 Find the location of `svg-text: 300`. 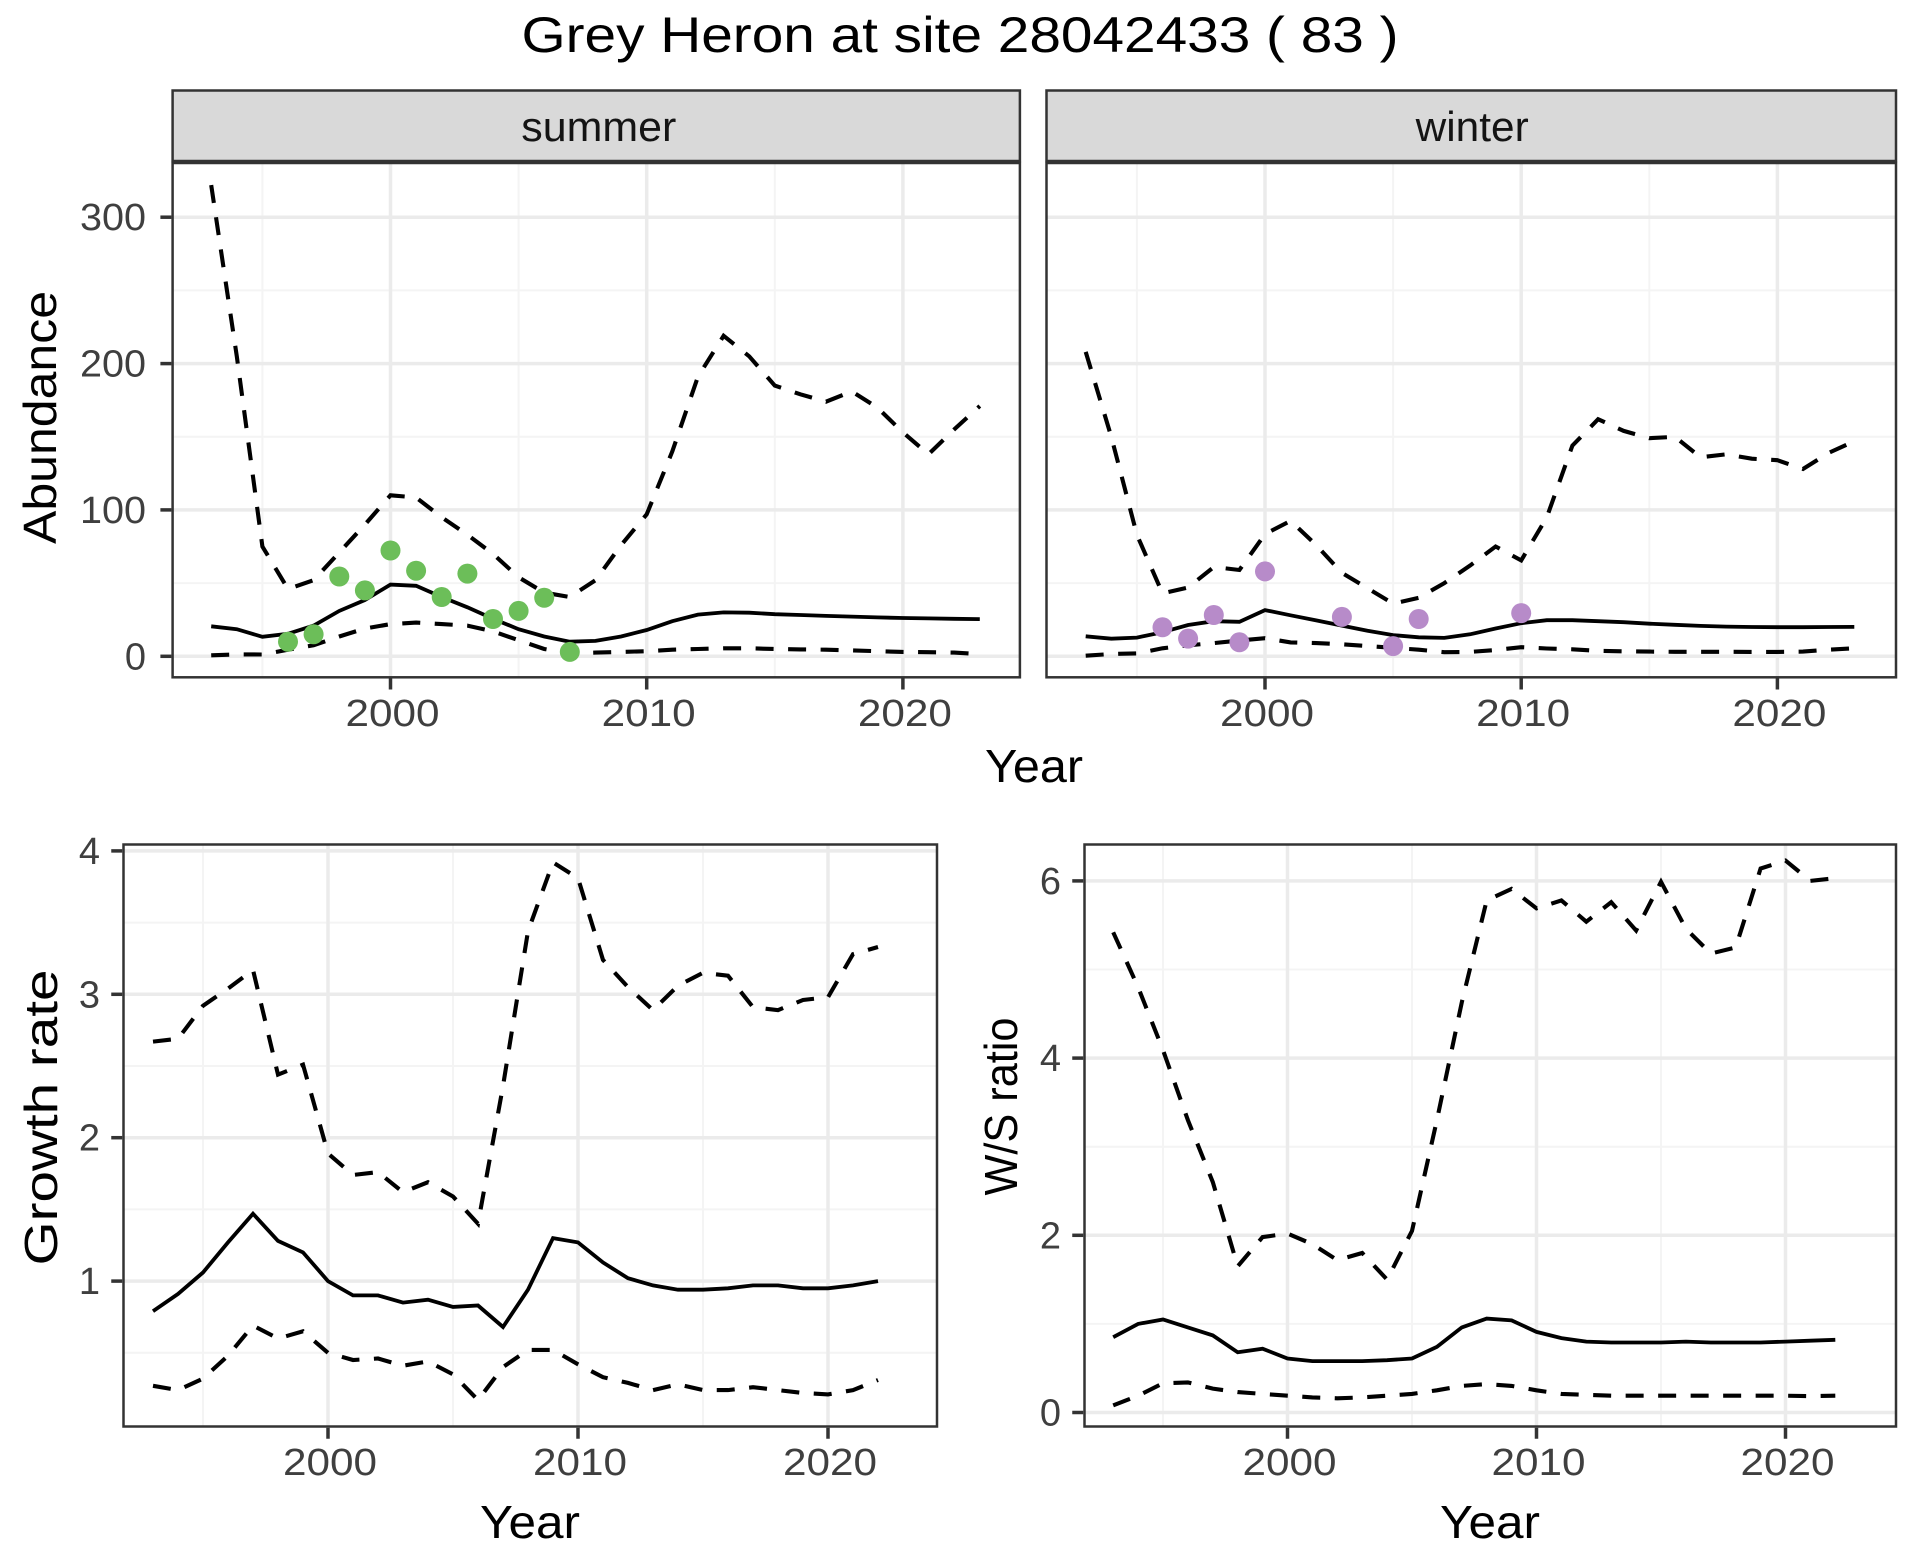

svg-text: 300 is located at coordinates (113, 218).